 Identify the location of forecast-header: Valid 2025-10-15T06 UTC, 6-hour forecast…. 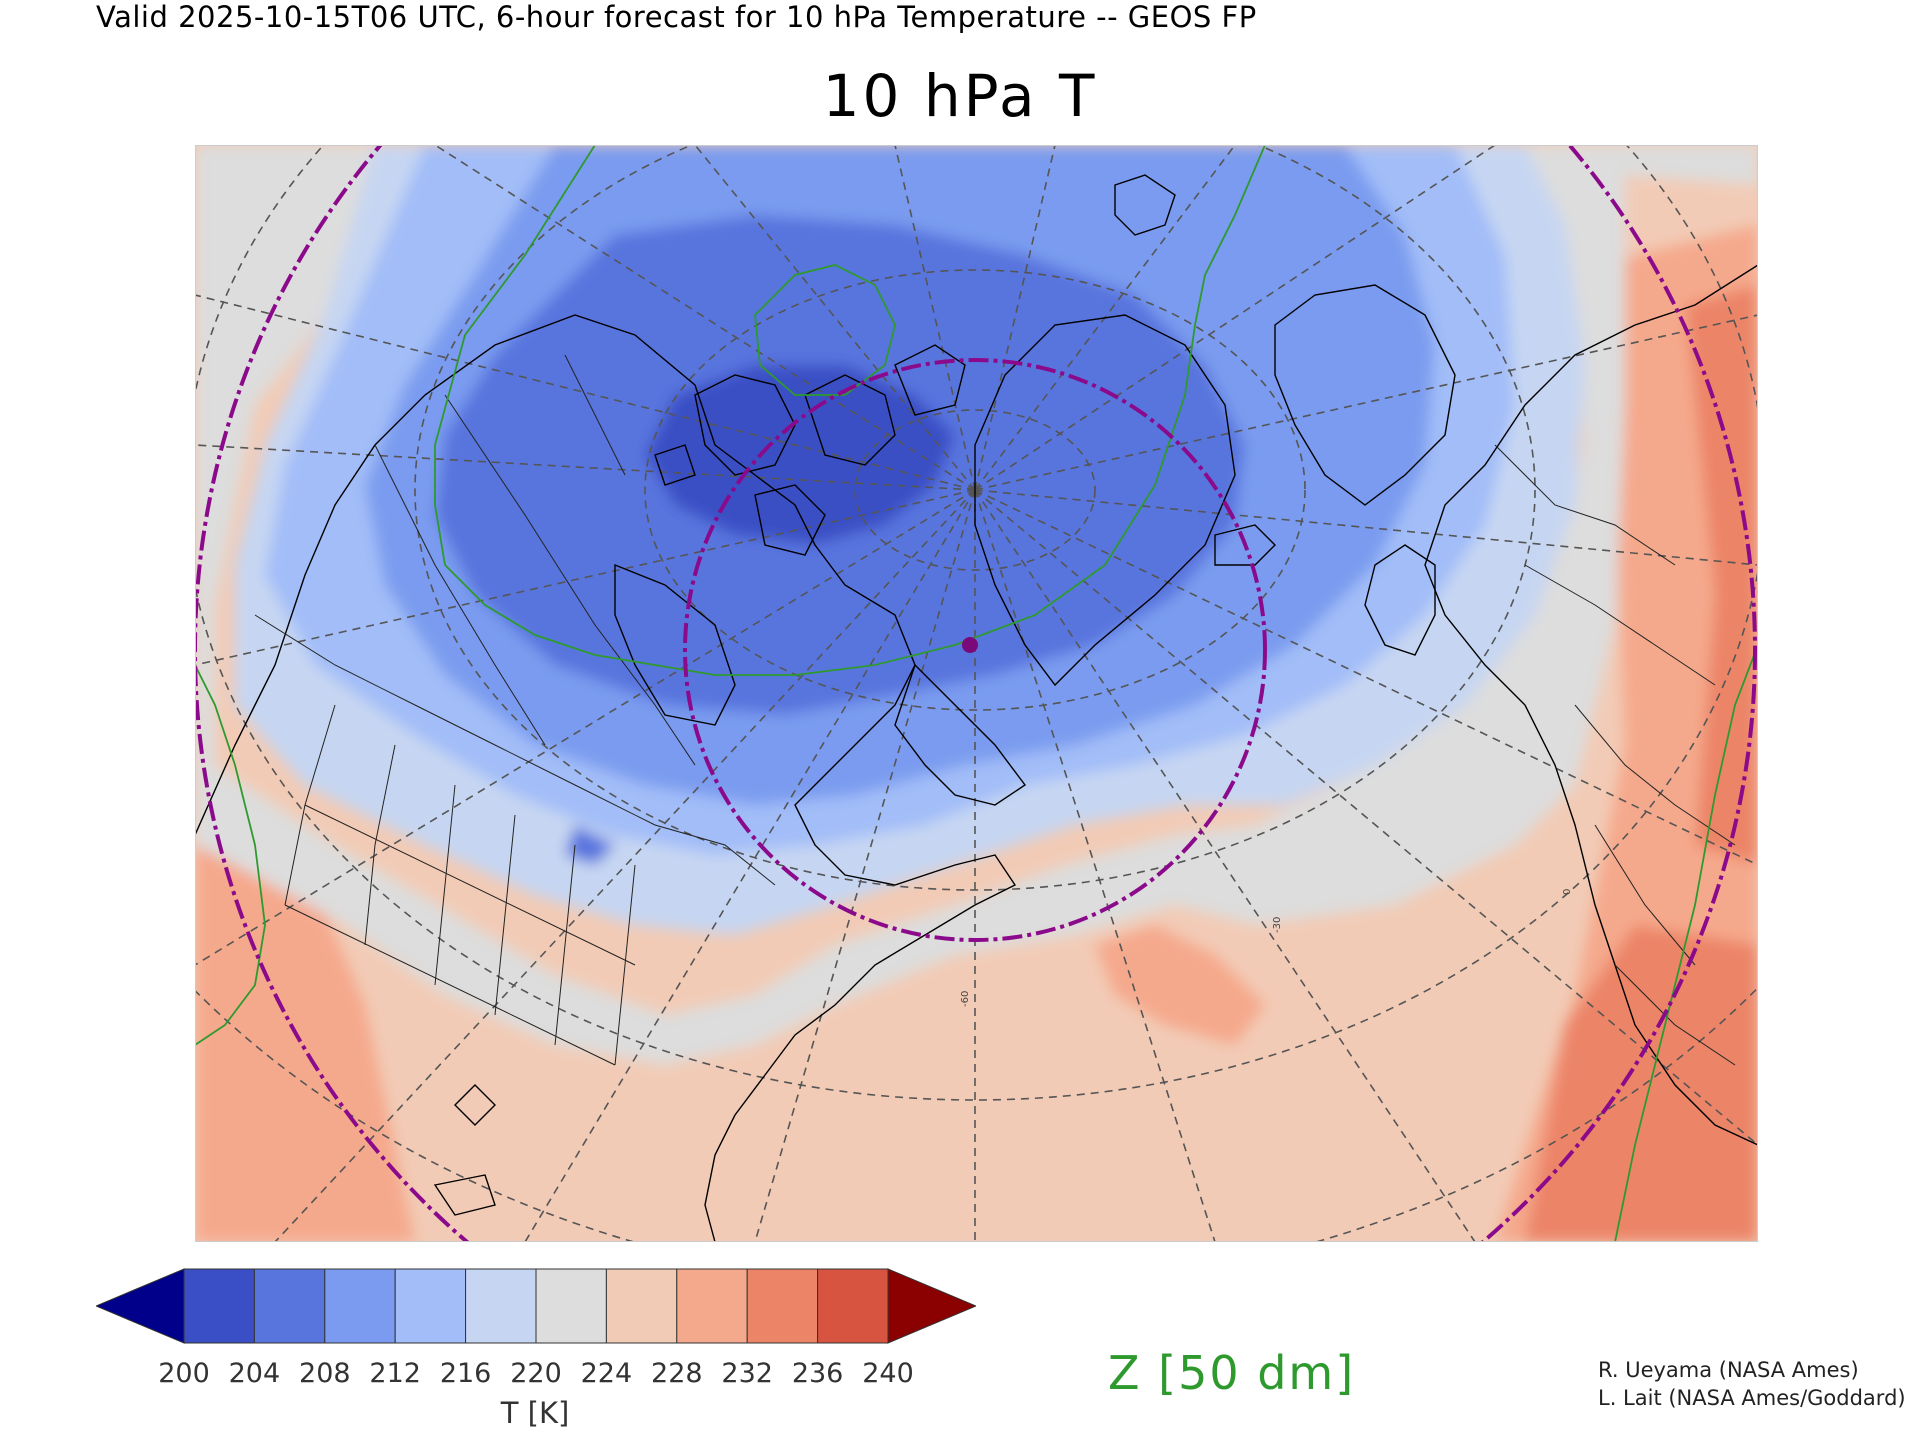
(676, 17).